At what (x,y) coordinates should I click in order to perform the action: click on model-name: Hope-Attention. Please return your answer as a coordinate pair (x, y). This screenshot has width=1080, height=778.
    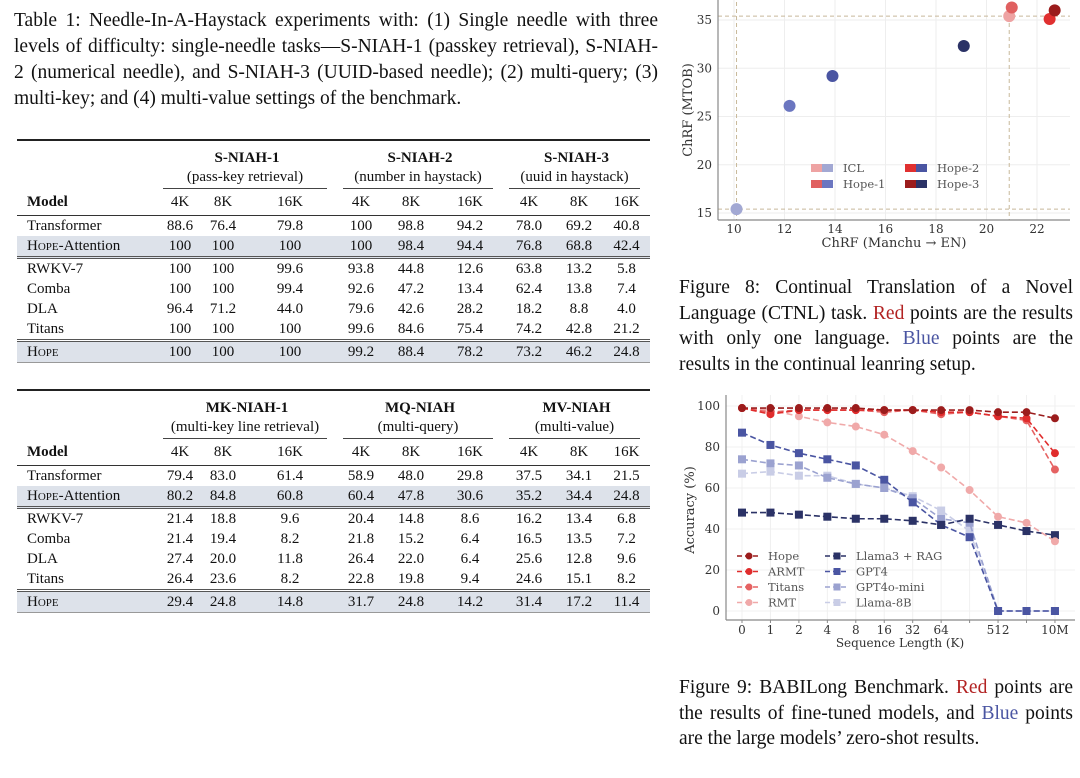
    Looking at the image, I should click on (87, 247).